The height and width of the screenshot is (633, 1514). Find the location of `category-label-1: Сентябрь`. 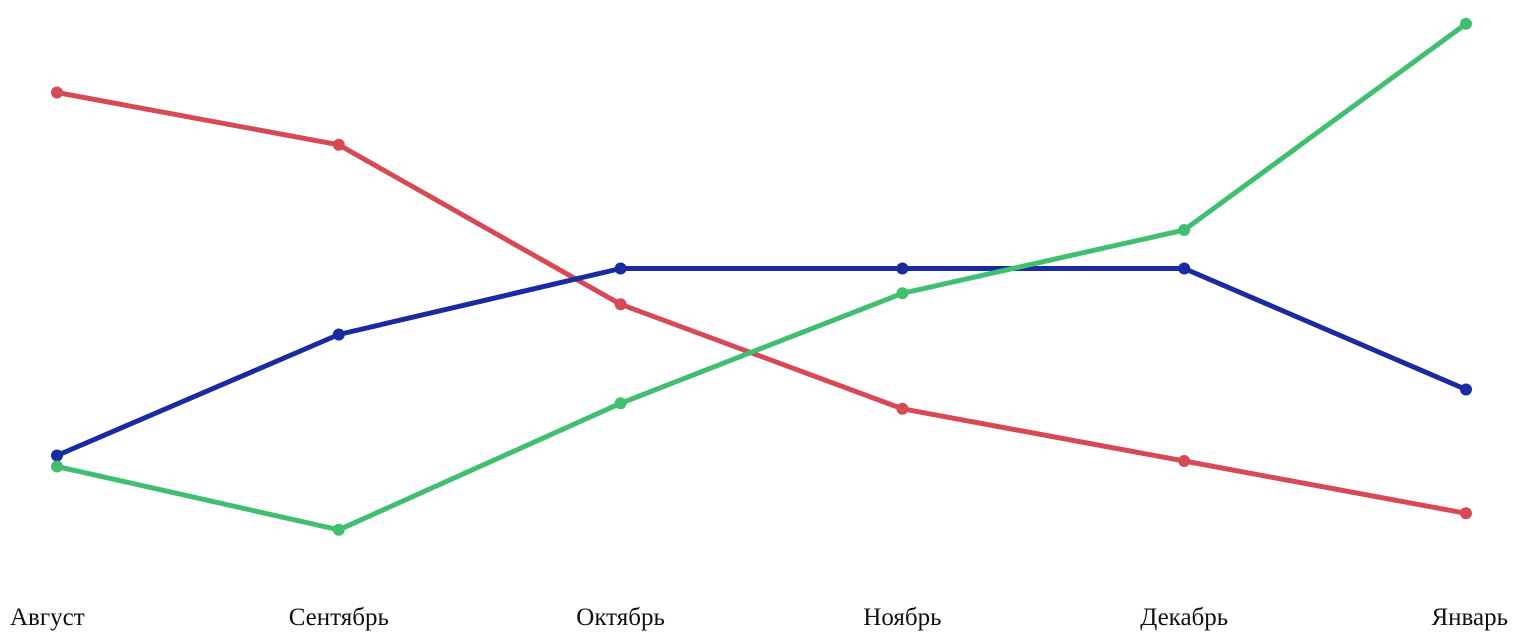

category-label-1: Сентябрь is located at coordinates (339, 617).